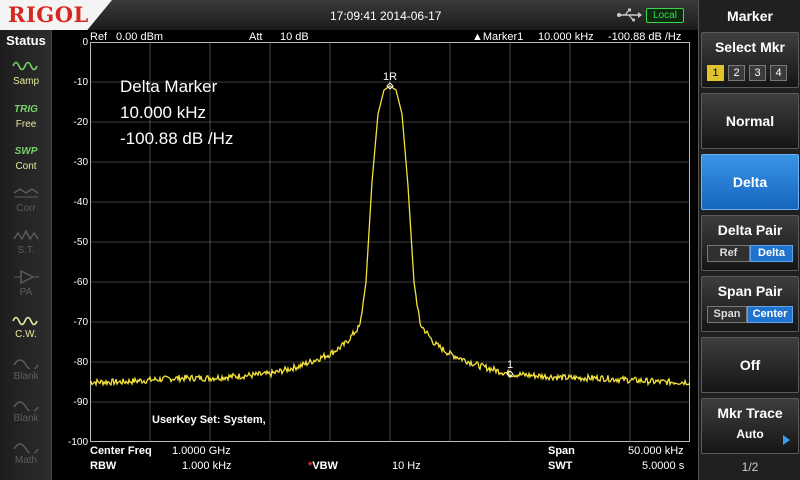  I want to click on status-trig: TRIG Free, so click(26, 120).